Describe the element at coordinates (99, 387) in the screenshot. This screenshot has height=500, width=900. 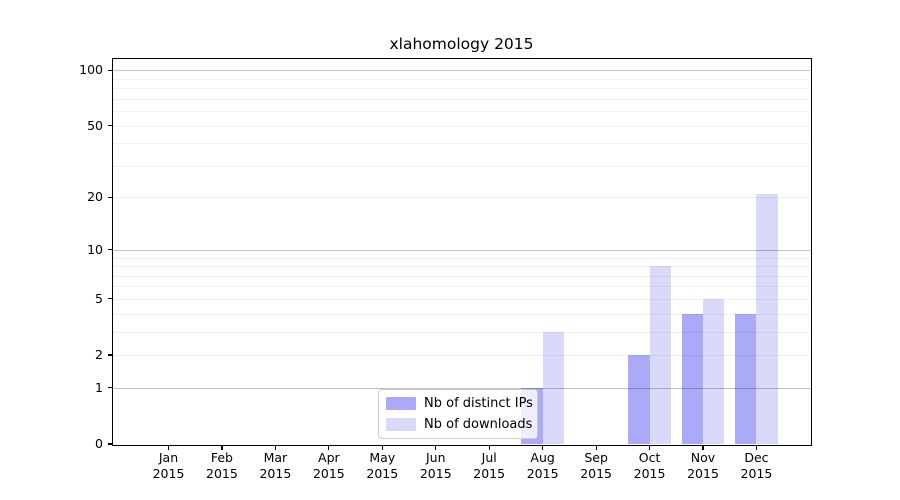
I see `y-tick-label-1: 1` at that location.